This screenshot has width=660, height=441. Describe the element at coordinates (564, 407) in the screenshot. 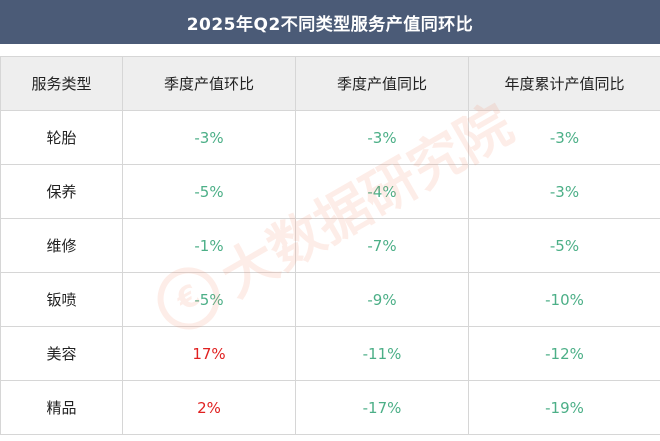

I see `ytd-cell: -19%` at that location.